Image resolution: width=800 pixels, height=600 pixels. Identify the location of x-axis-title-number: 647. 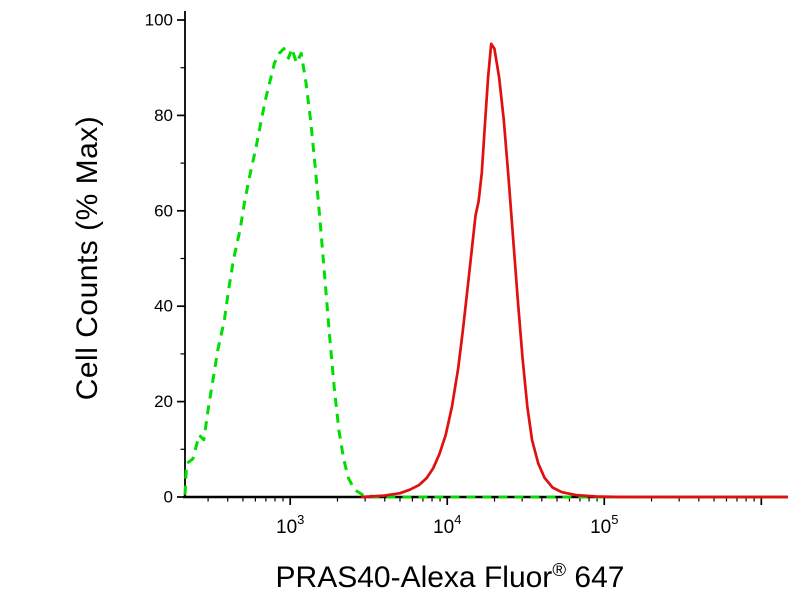
(599, 577).